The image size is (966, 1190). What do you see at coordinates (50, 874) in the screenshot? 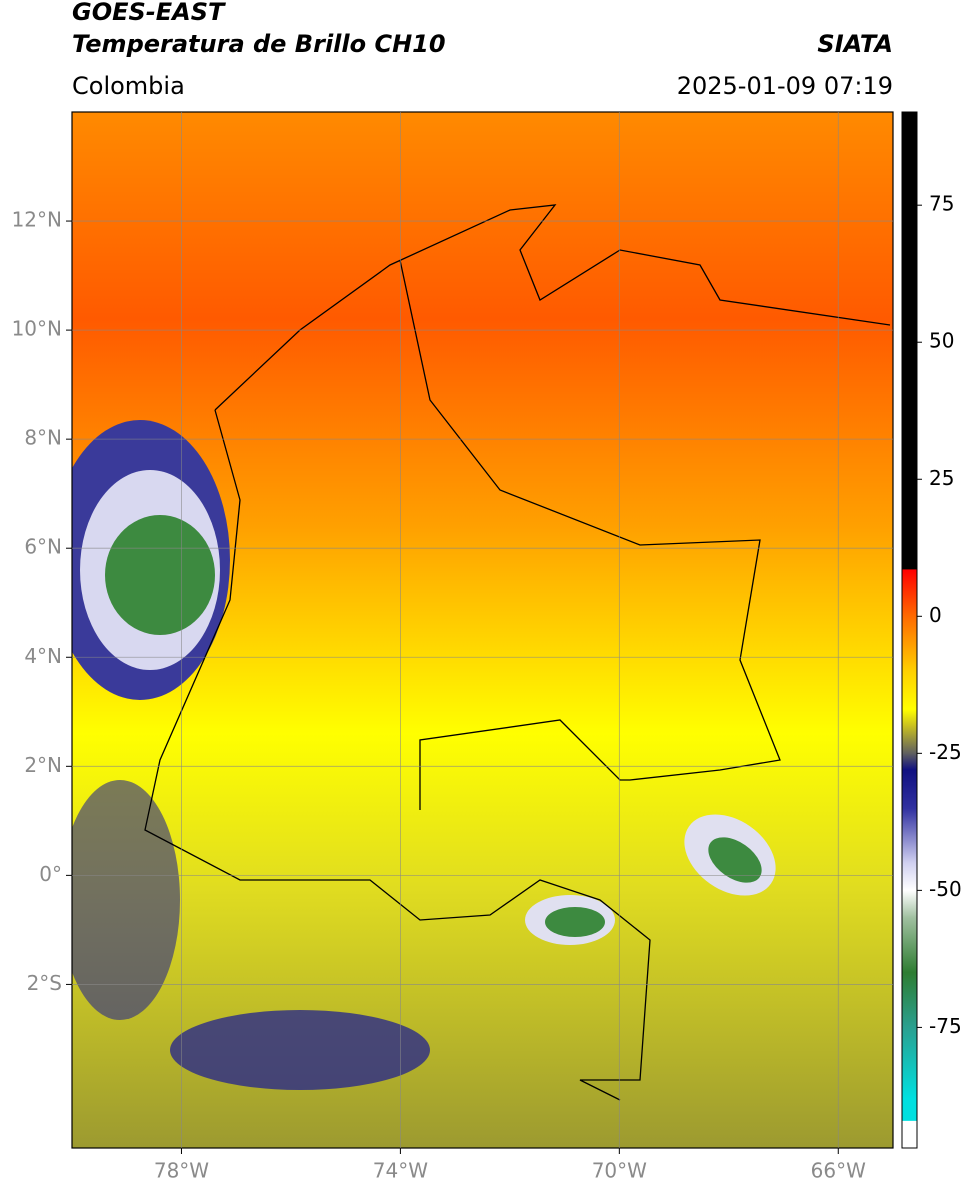
I see `y-tick-label: 0°` at bounding box center [50, 874].